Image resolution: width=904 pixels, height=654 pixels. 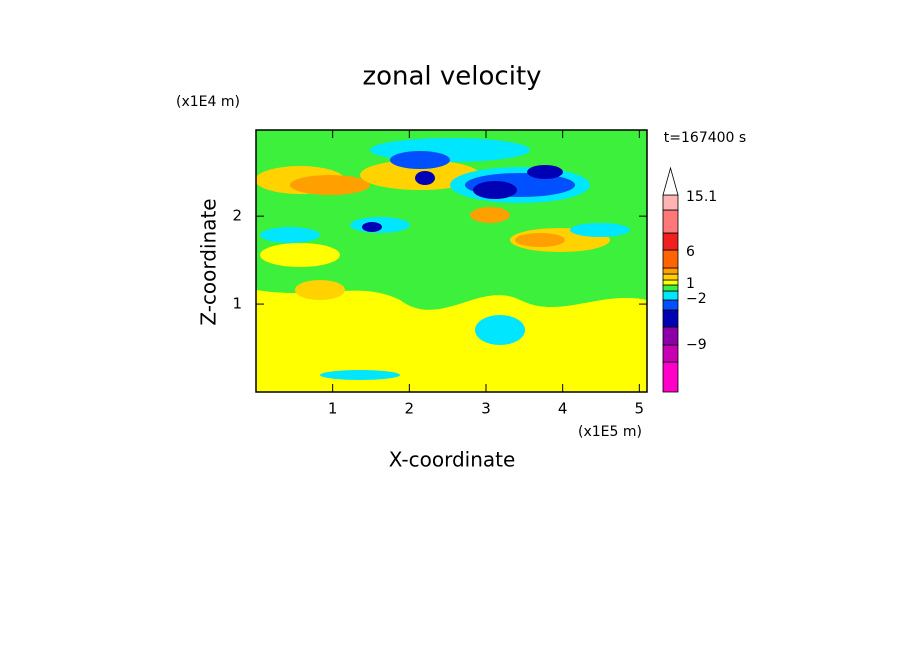 What do you see at coordinates (209, 261) in the screenshot?
I see `y-axis-label: Z-coordinate` at bounding box center [209, 261].